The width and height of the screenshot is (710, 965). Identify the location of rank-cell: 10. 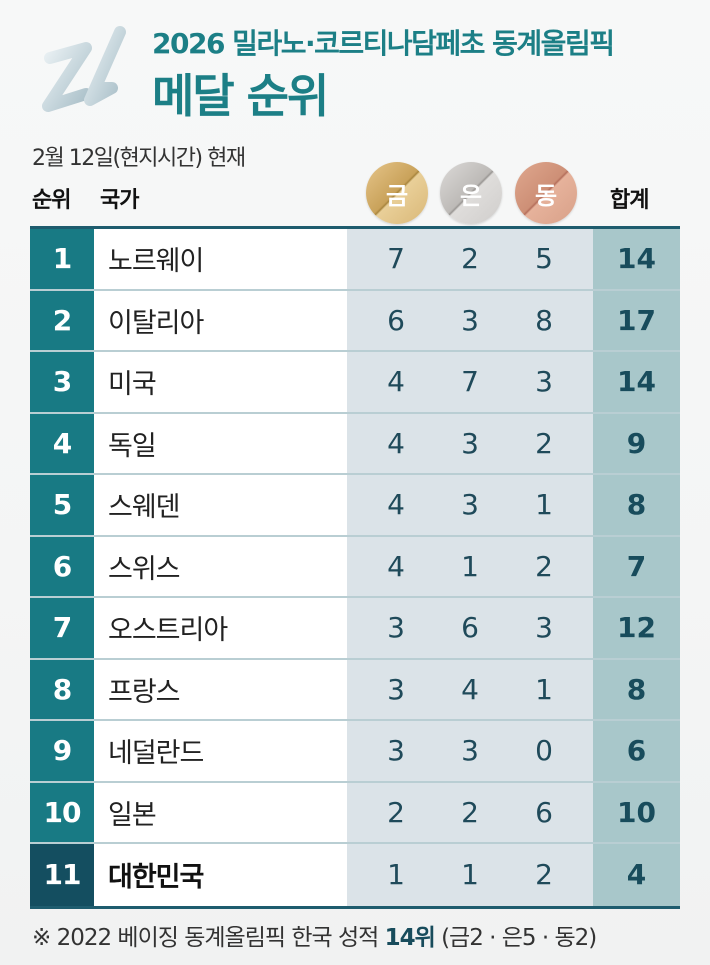
(62, 812).